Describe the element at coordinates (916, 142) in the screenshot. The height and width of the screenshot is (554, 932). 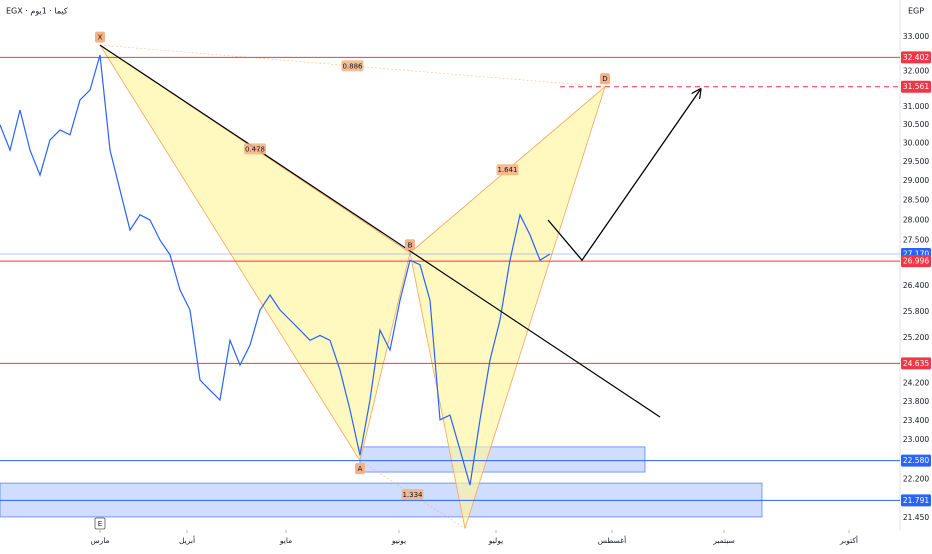
I see `y-tick-label: 30.000` at that location.